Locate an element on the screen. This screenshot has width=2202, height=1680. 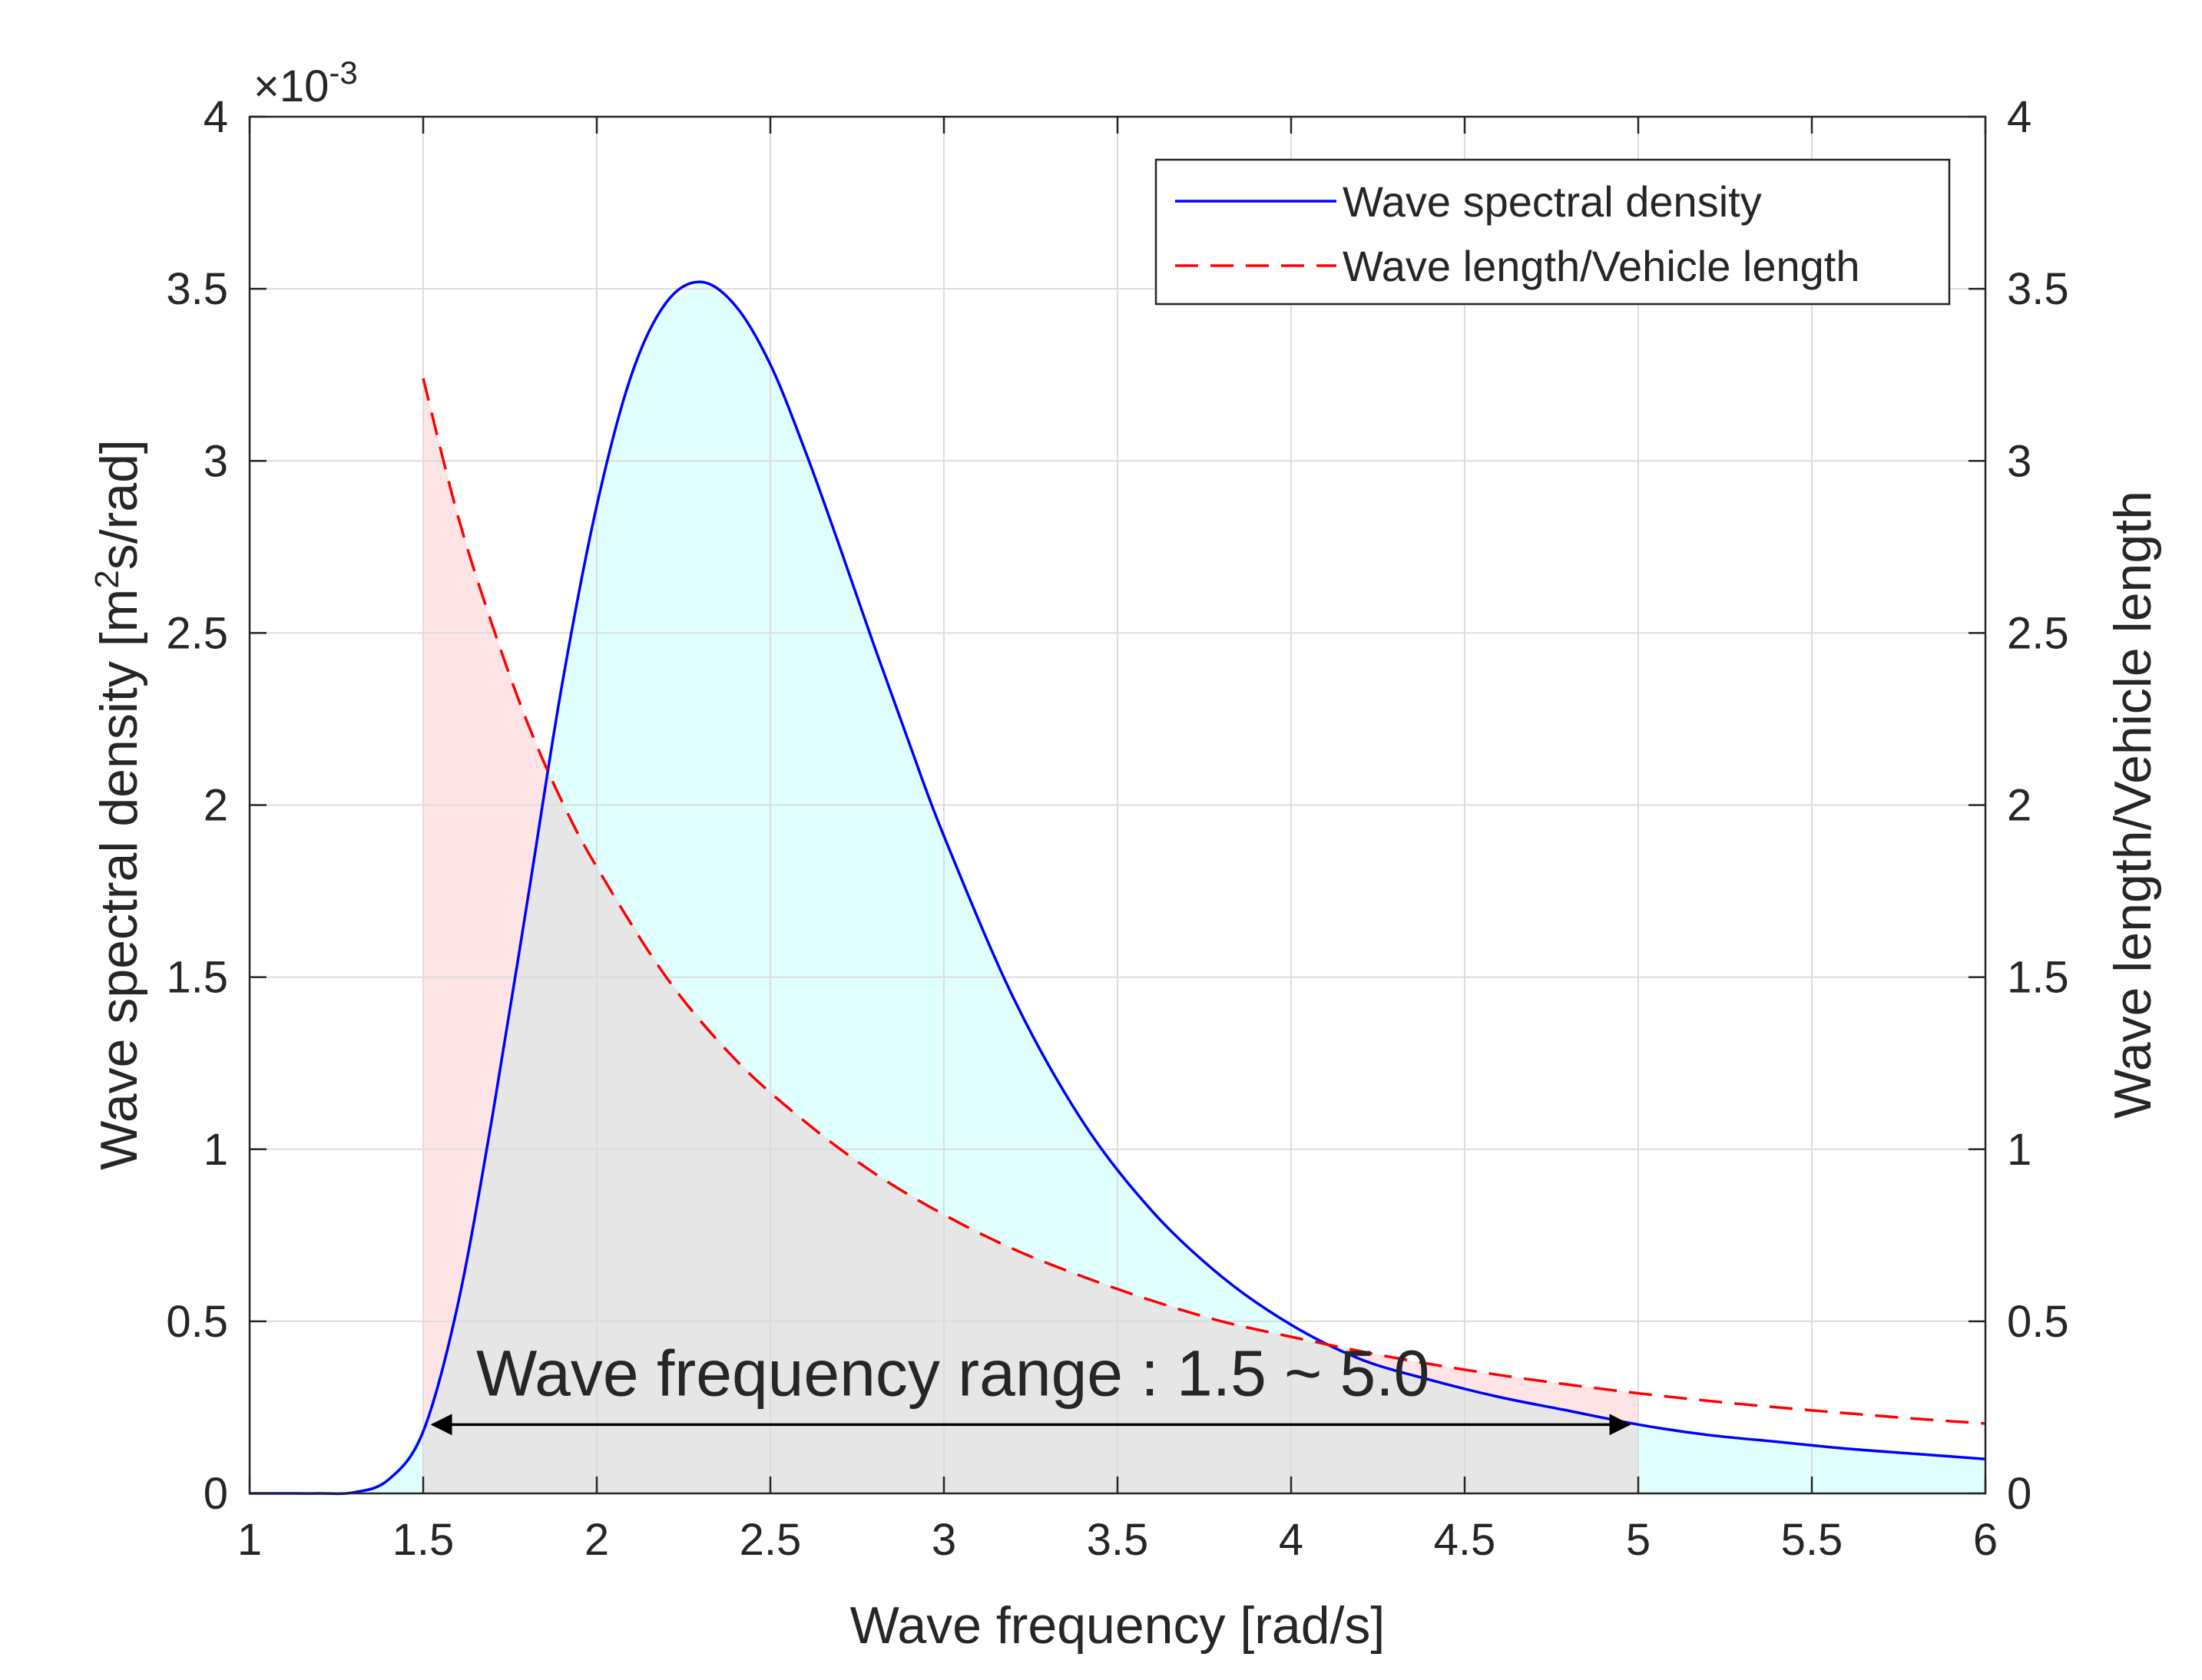
annotation: Wave frequency range : 1.5 ~ 5.0 is located at coordinates (1030, 1386).